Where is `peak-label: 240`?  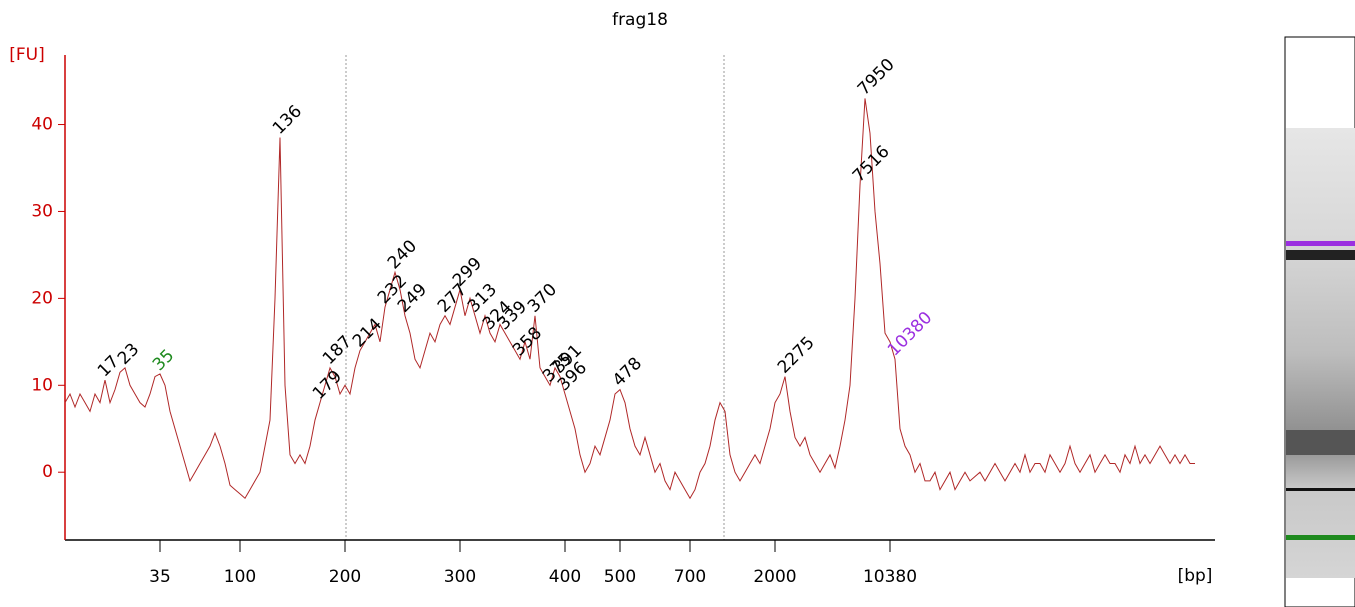 peak-label: 240 is located at coordinates (402, 254).